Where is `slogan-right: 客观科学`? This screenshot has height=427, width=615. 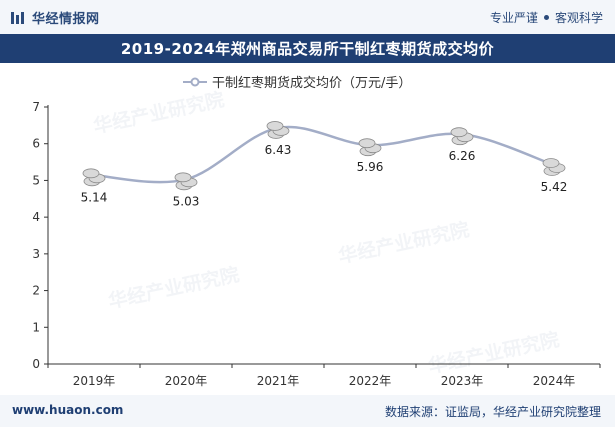 slogan-right: 客观科学 is located at coordinates (578, 18).